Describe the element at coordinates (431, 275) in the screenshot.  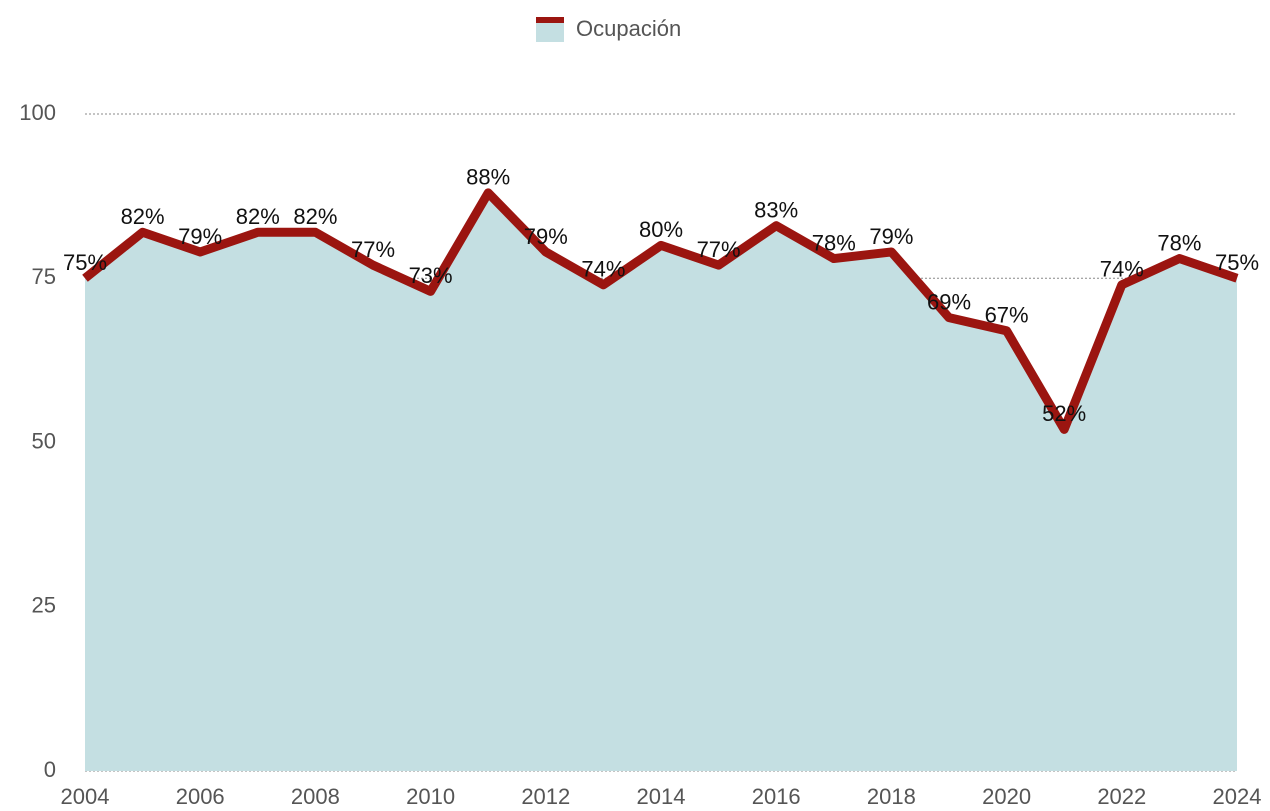
I see `data-label: 73%` at that location.